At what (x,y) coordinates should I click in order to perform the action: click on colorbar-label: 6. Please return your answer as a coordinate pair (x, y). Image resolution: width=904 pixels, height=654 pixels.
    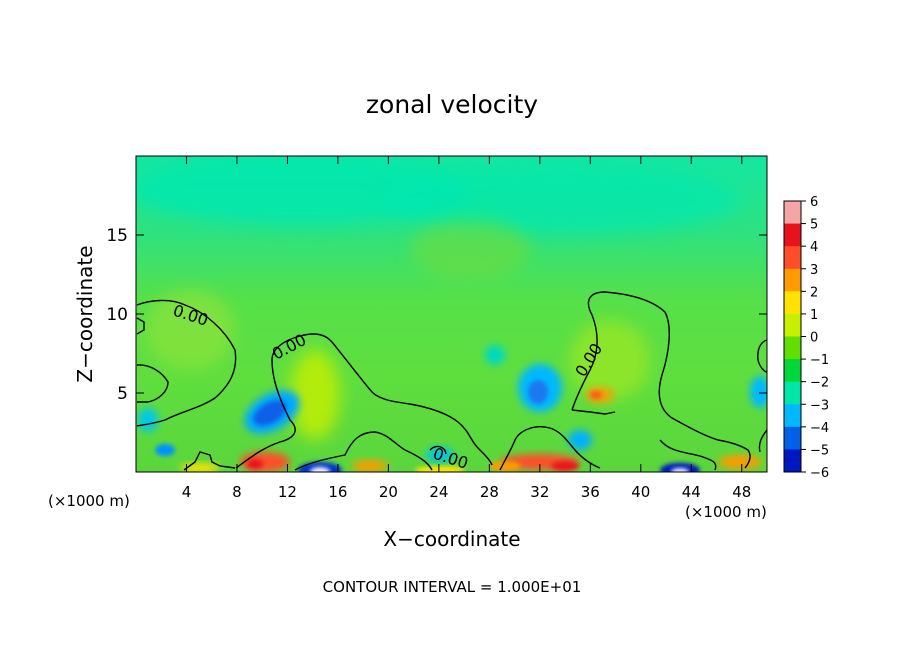
    Looking at the image, I should click on (814, 202).